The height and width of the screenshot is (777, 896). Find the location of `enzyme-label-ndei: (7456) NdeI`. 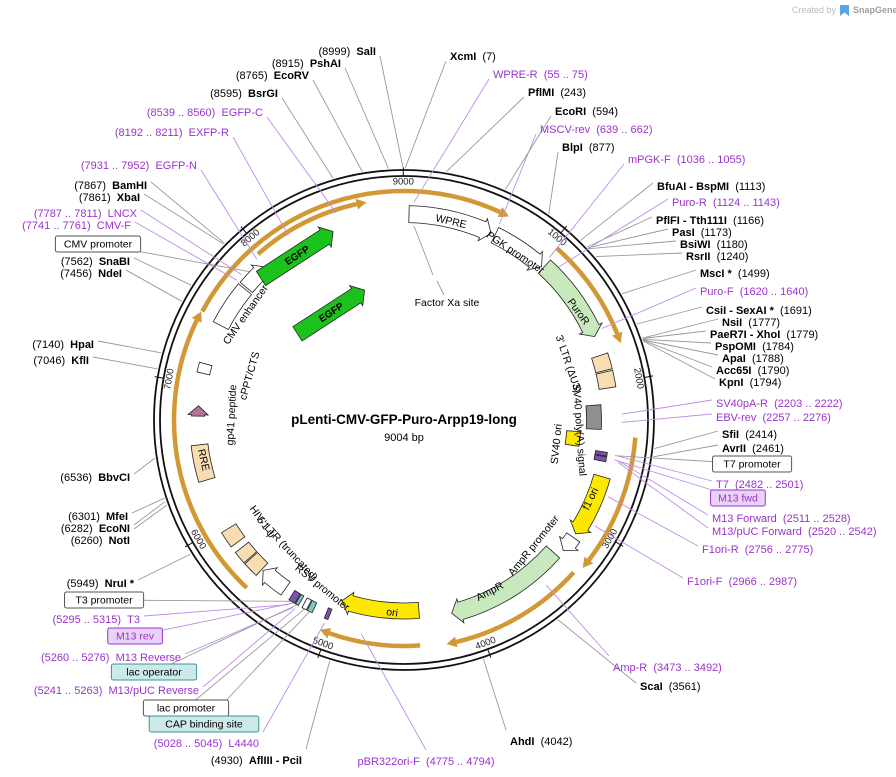

enzyme-label-ndei: (7456) NdeI is located at coordinates (91, 274).